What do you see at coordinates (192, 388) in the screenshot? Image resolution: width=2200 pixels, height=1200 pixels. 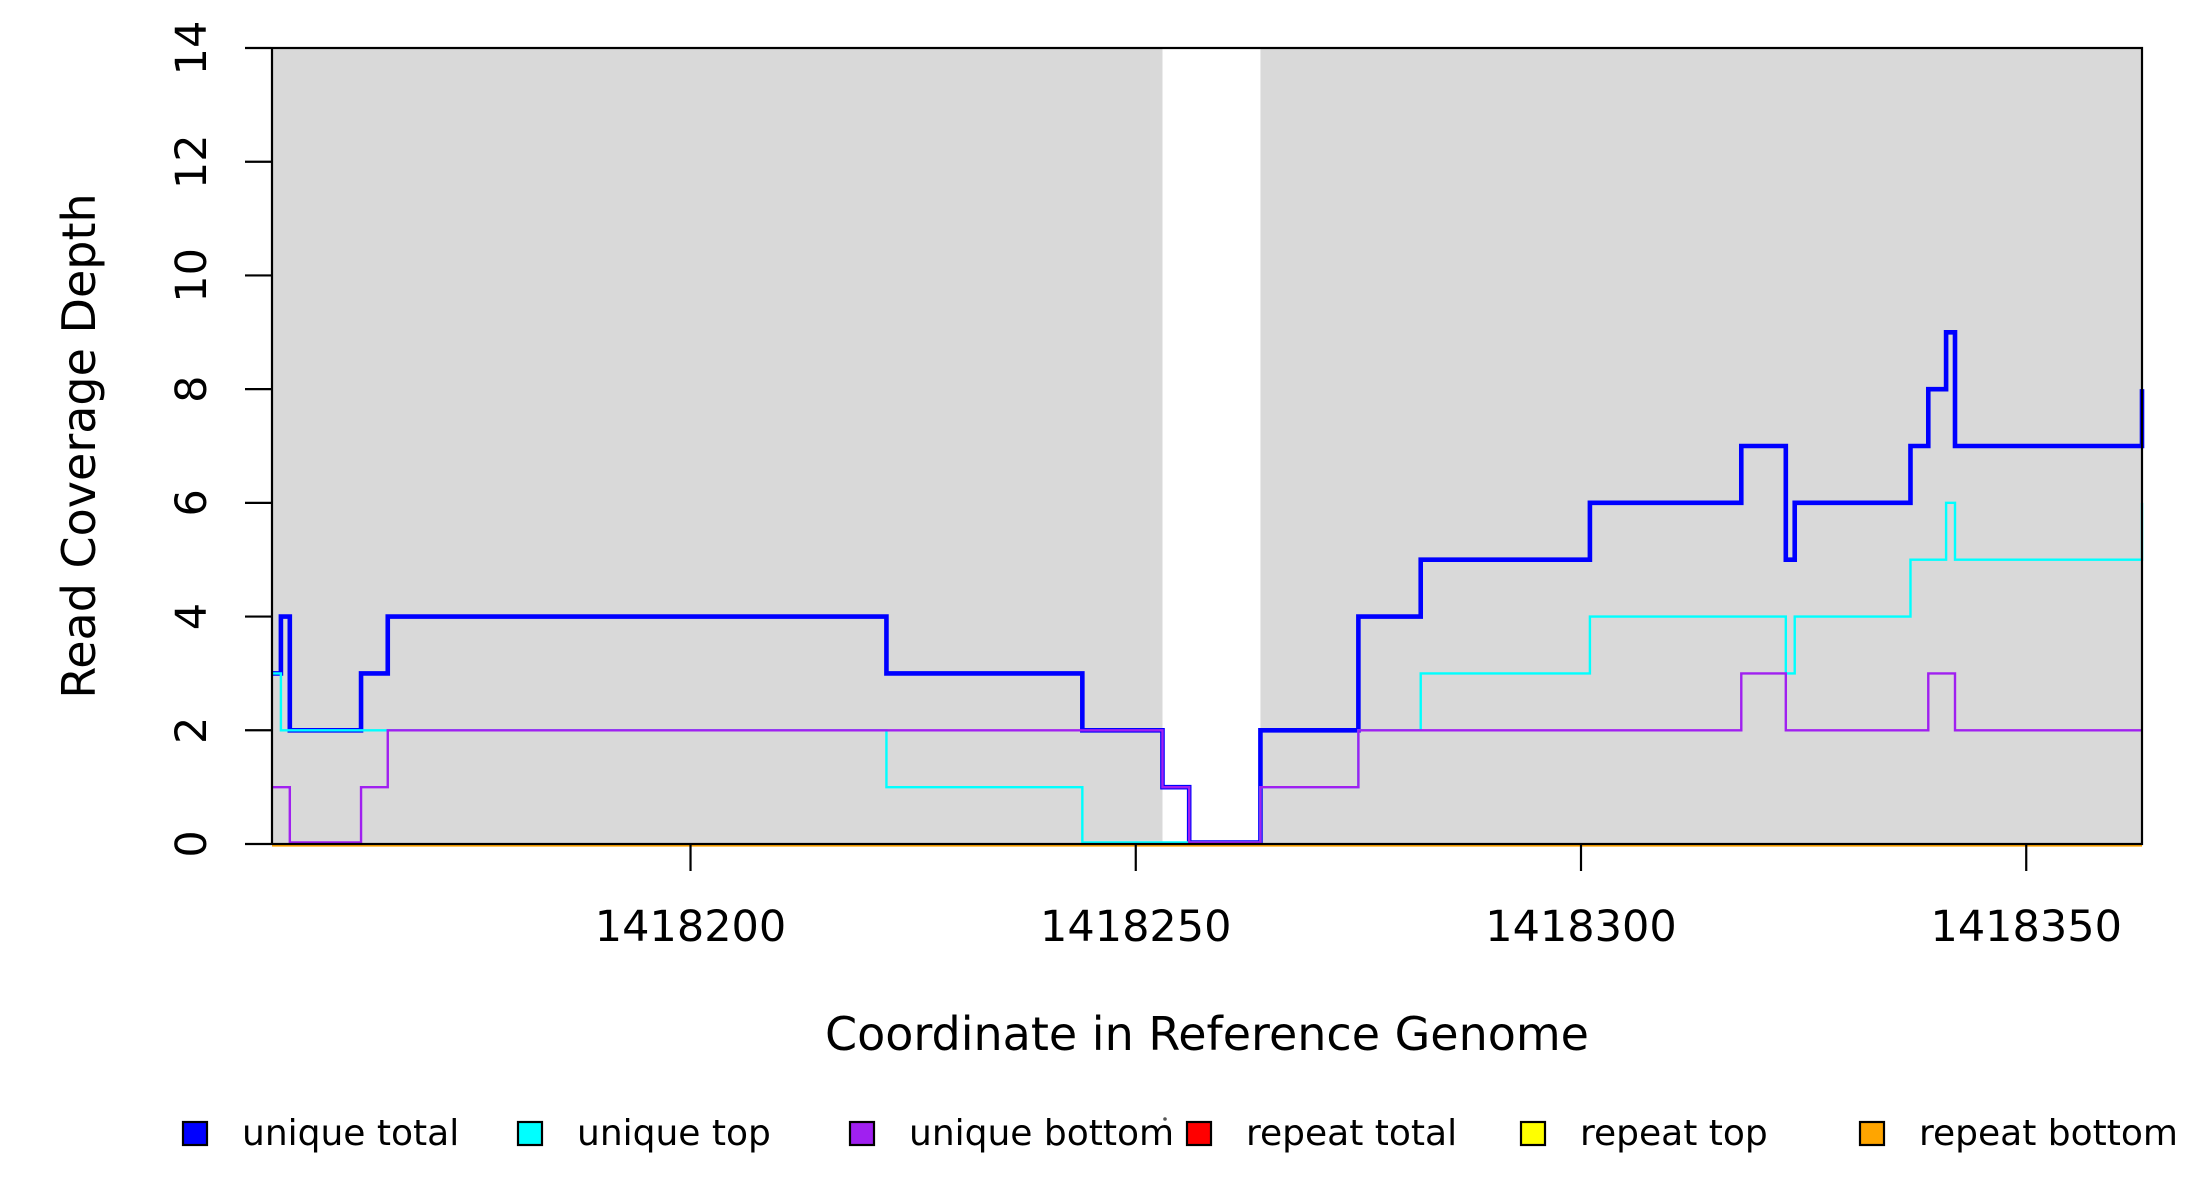 I see `y-tick-label: 8` at bounding box center [192, 388].